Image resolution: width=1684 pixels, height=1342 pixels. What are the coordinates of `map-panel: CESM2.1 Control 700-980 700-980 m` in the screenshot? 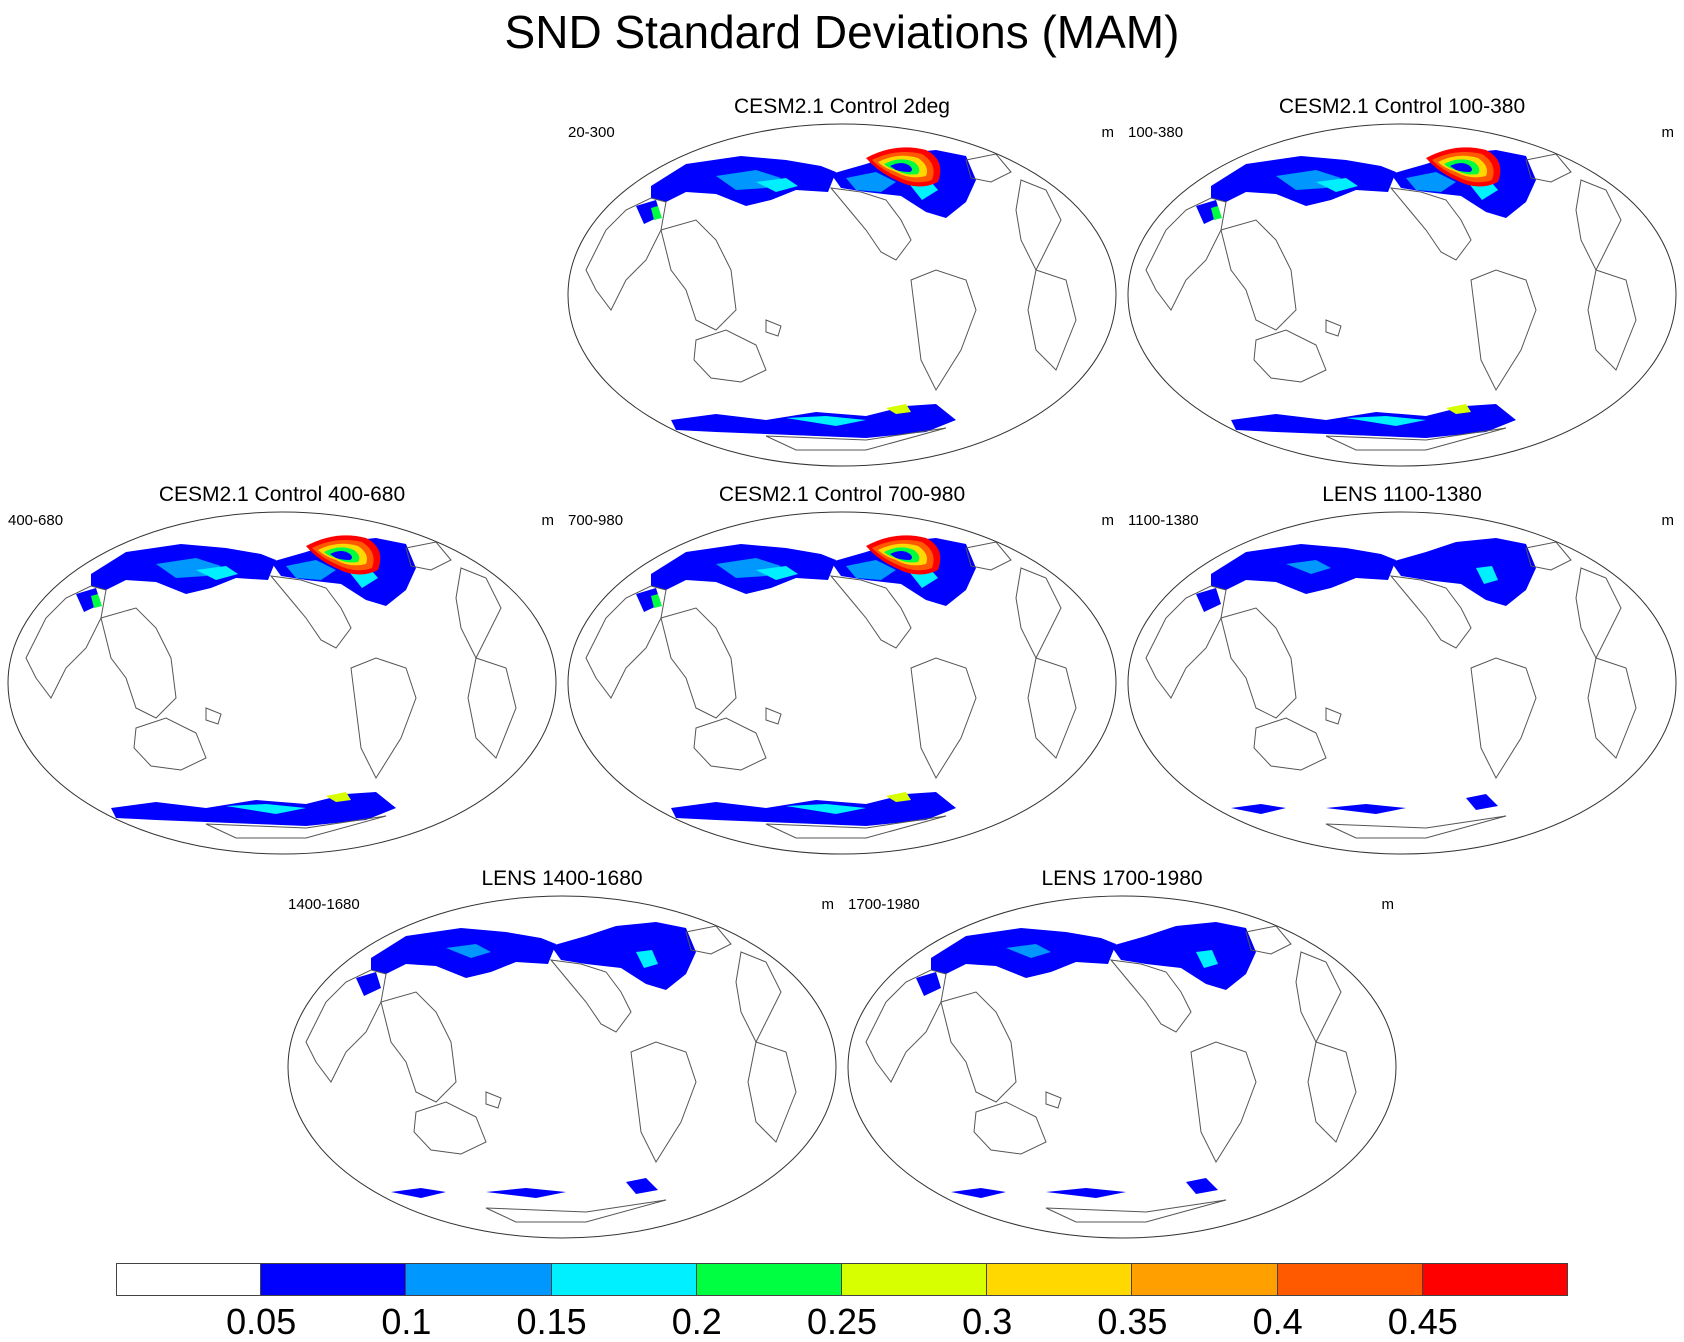 It's located at (842, 669).